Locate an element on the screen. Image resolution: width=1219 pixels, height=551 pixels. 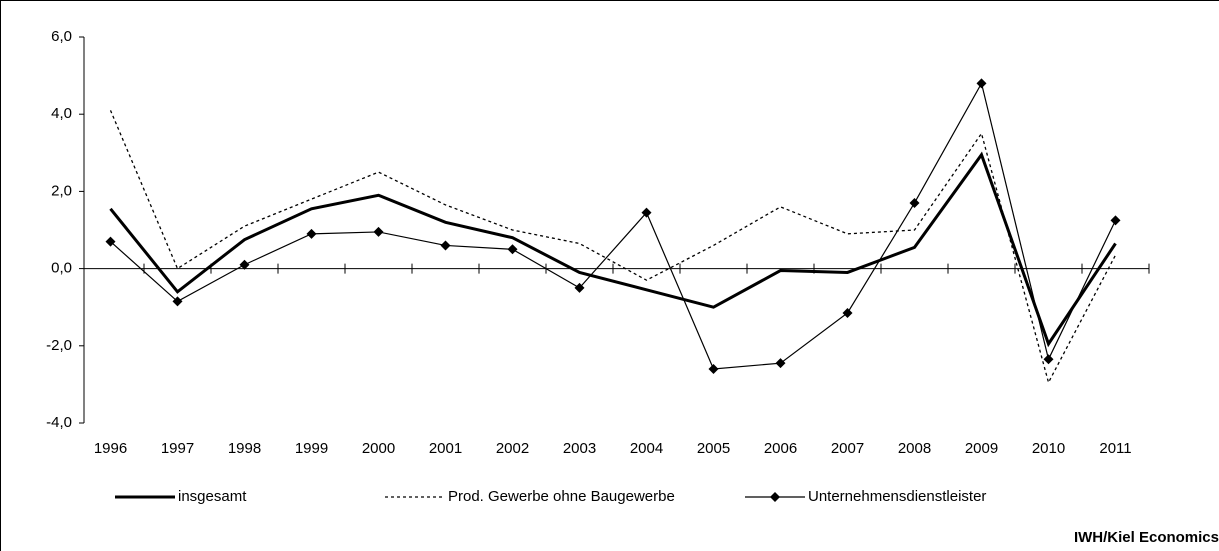
x-tick-label: 2011 is located at coordinates (1115, 448).